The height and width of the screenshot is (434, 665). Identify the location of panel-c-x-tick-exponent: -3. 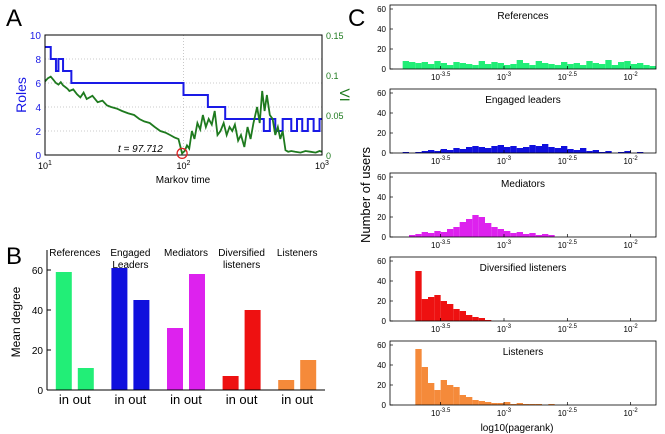
(509, 75).